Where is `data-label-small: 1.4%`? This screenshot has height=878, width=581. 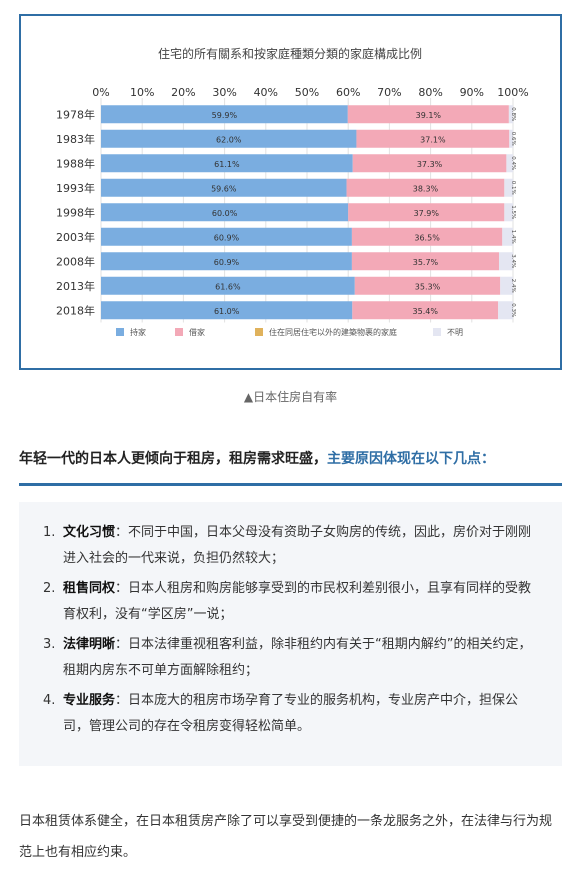 data-label-small: 1.4% is located at coordinates (513, 237).